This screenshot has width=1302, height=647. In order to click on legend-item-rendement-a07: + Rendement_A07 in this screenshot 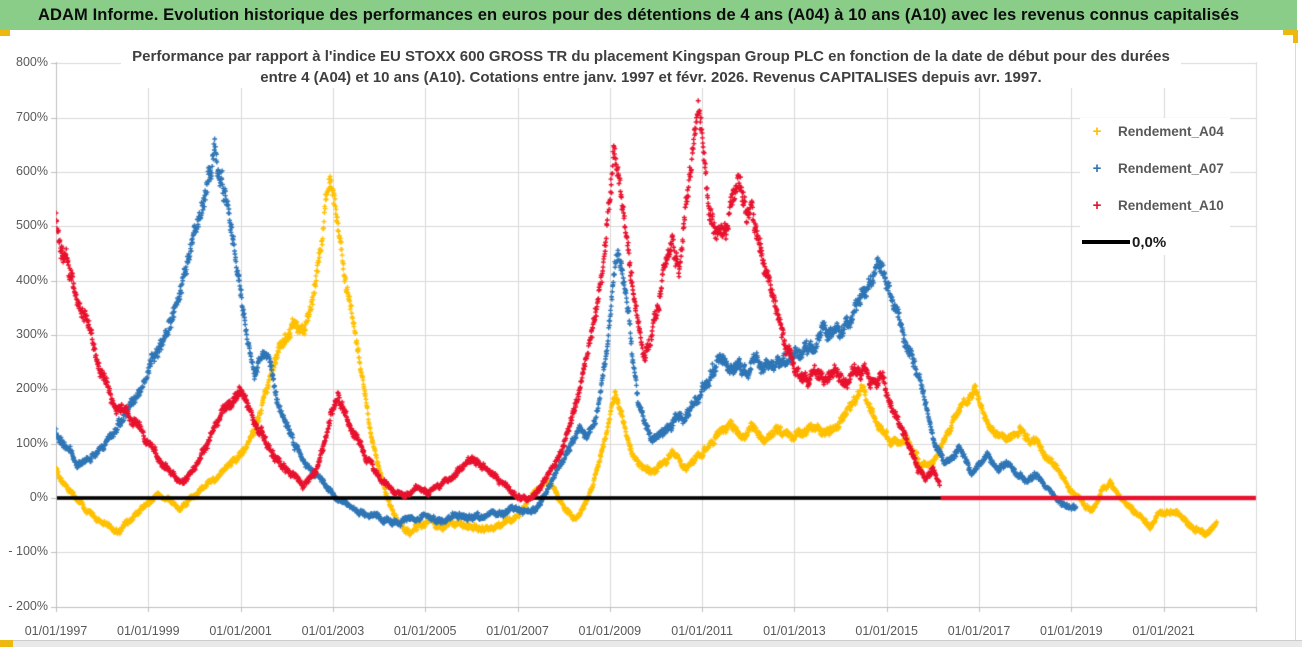, I will do `click(1153, 168)`.